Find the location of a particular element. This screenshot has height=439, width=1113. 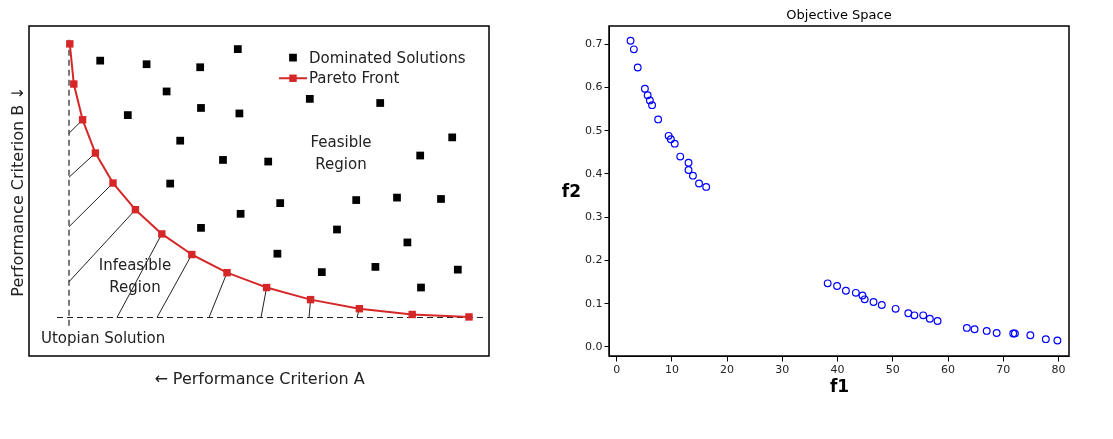

x-tick-label: 0 is located at coordinates (617, 369).